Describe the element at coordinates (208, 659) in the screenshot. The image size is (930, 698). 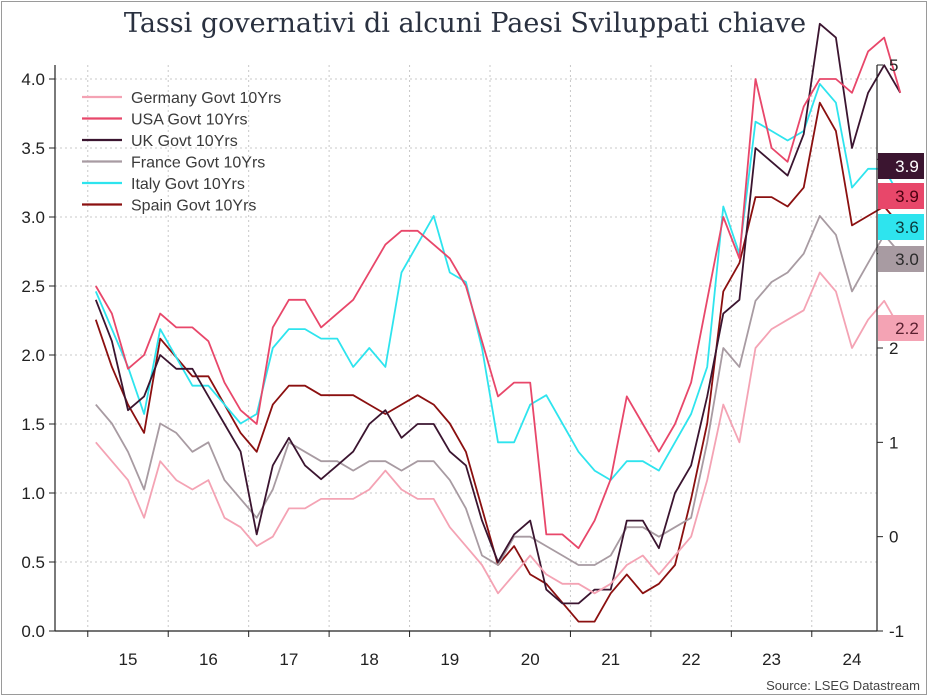
I see `x-tick-label: 16` at that location.